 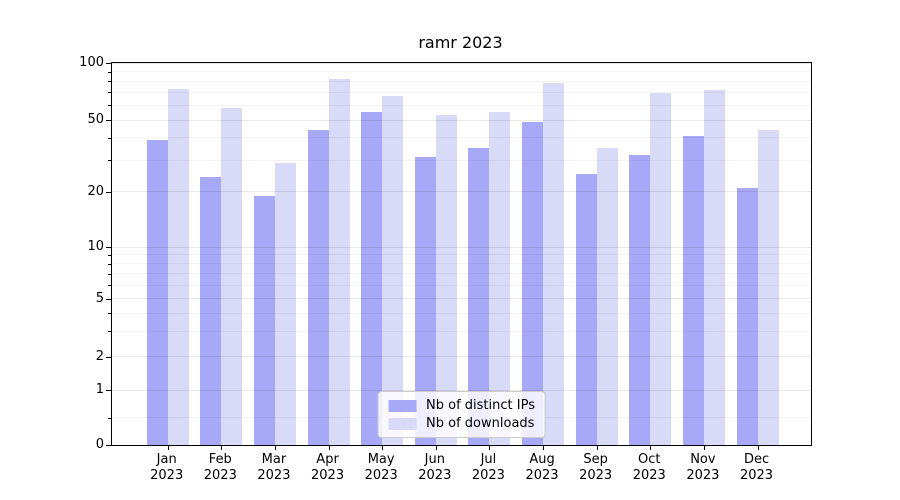 I want to click on bar-distinct-ips-feb, so click(x=211, y=311).